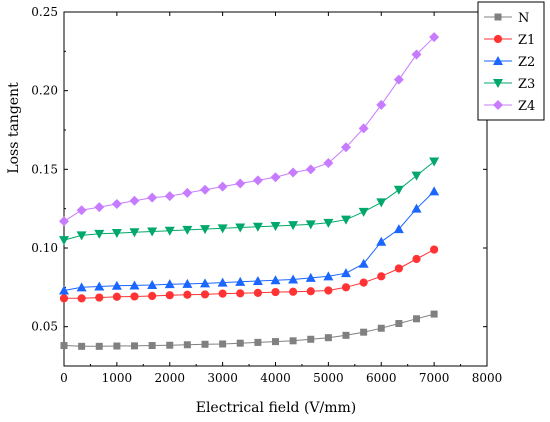 Image resolution: width=550 pixels, height=422 pixels. I want to click on legend-label-z1: Z1, so click(526, 40).